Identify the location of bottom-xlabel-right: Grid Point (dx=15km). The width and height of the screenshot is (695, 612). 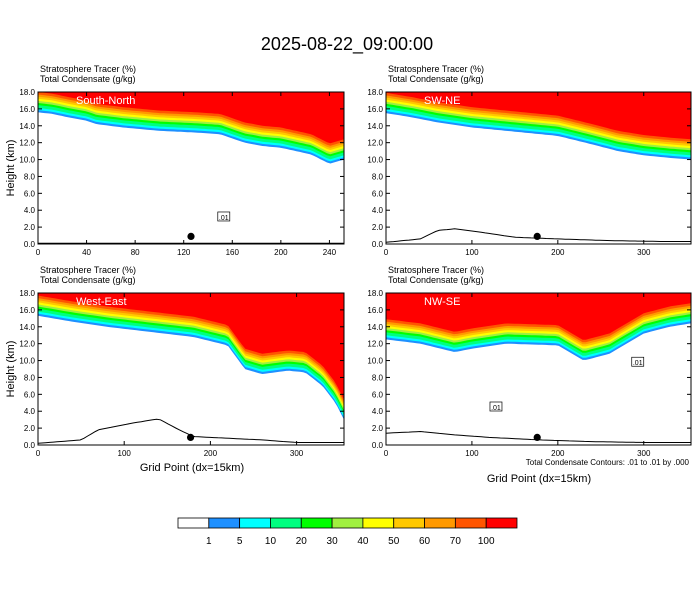
(539, 479).